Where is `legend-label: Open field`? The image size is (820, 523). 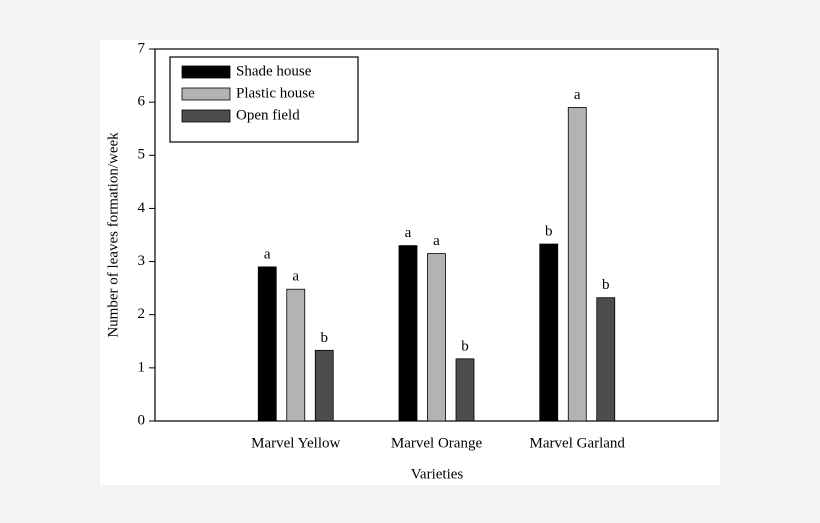
legend-label: Open field is located at coordinates (268, 115).